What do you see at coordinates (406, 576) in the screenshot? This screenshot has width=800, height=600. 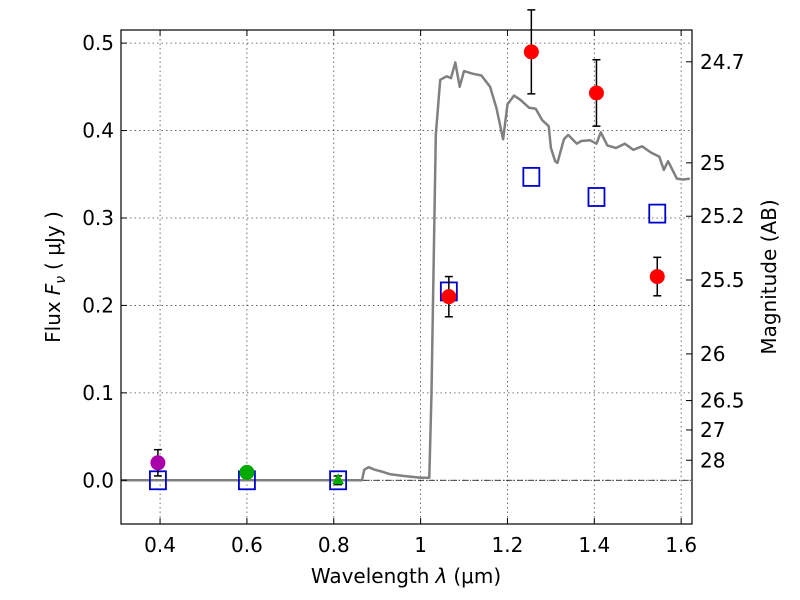 I see `x-axis-label: Wavelength λ (μm)` at bounding box center [406, 576].